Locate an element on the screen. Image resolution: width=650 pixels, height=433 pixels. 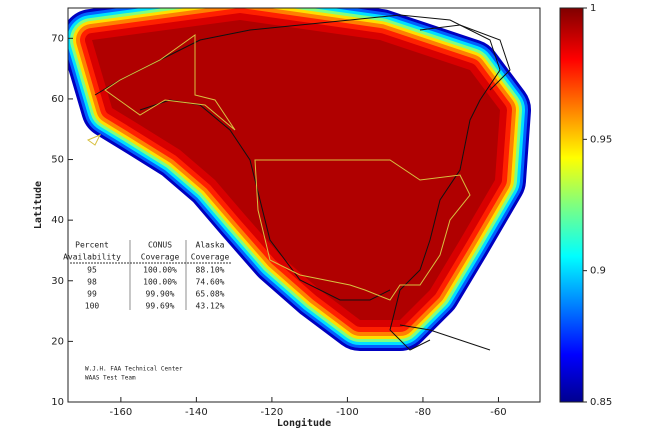
x-axis-label: Longitude is located at coordinates (304, 423).